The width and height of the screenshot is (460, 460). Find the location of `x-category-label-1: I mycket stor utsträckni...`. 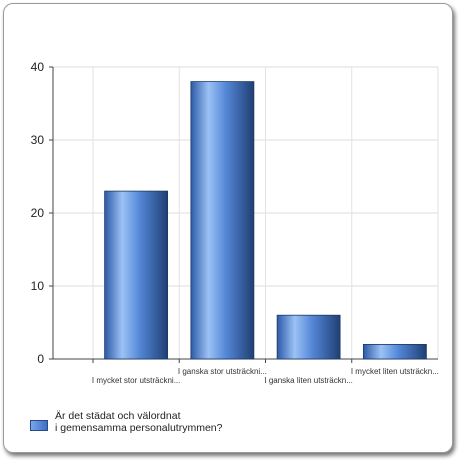

x-category-label-1: I mycket stor utsträckni... is located at coordinates (136, 380).